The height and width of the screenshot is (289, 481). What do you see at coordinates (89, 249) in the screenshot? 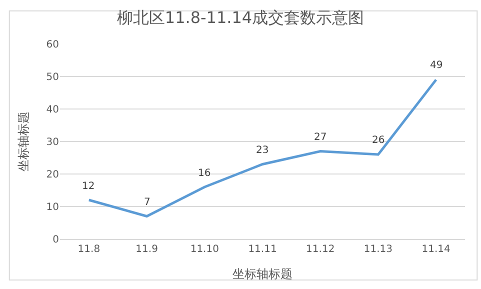
I see `x-tick-label: 11.8` at bounding box center [89, 249].